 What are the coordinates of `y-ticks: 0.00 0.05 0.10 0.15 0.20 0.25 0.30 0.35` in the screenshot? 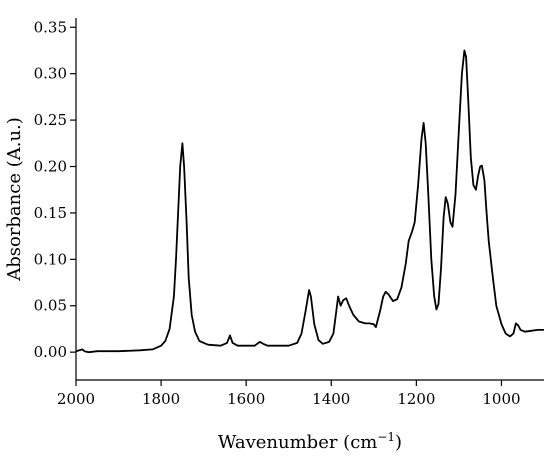 It's located at (55, 189).